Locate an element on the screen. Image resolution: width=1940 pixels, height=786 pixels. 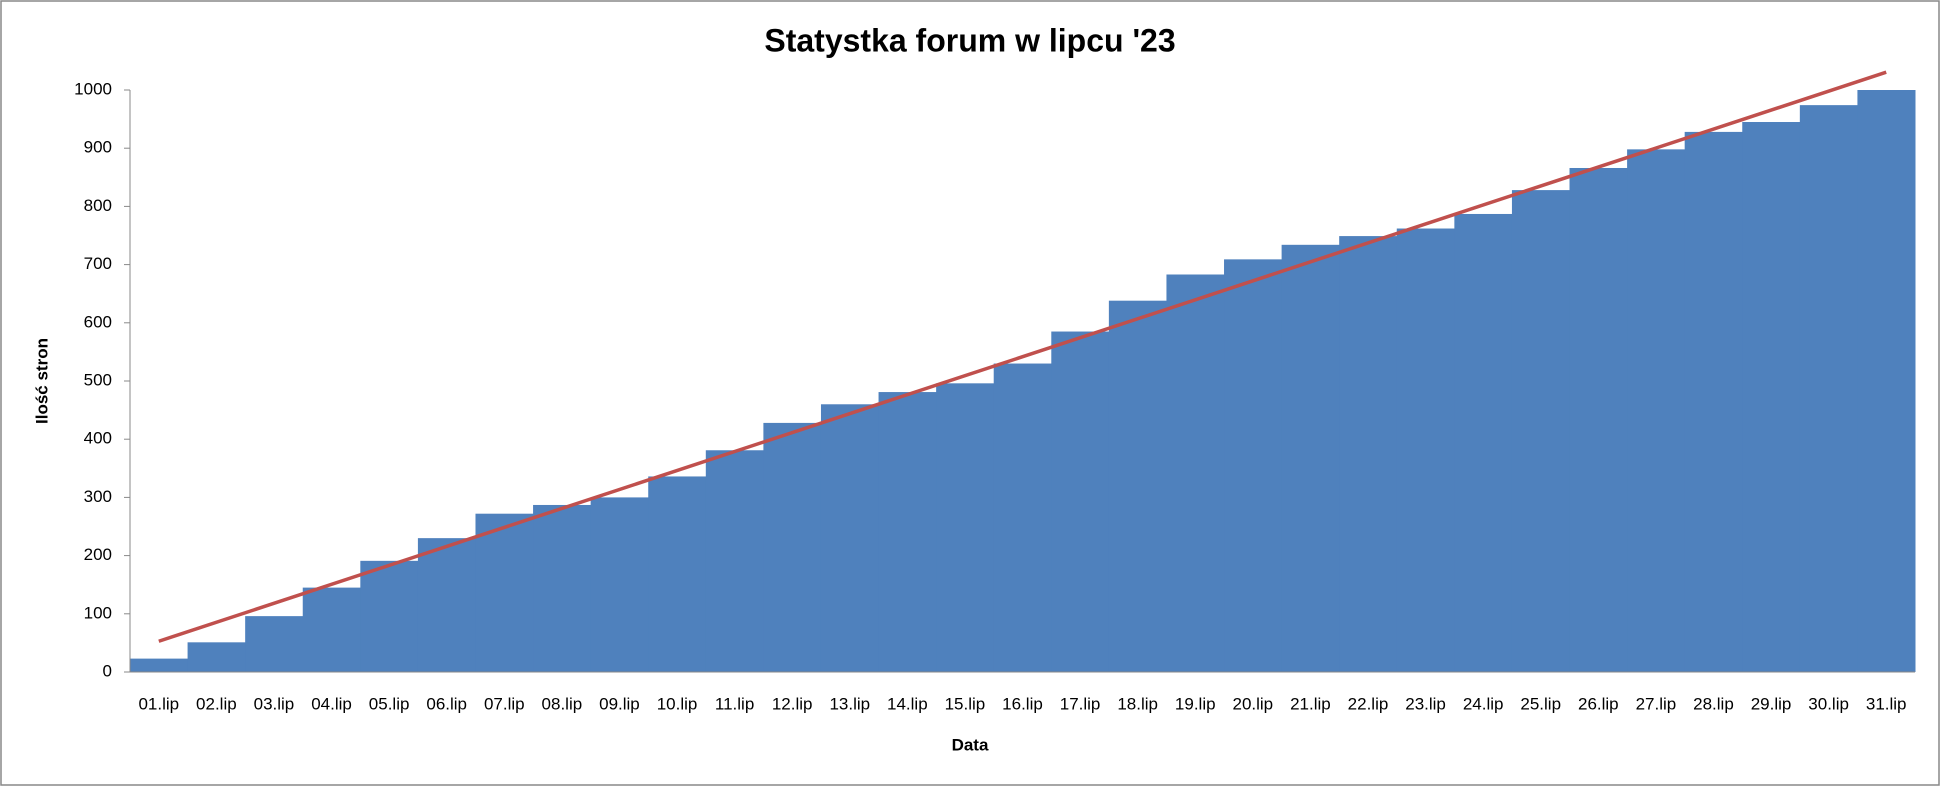
x-tick-label: 12.lip is located at coordinates (792, 703).